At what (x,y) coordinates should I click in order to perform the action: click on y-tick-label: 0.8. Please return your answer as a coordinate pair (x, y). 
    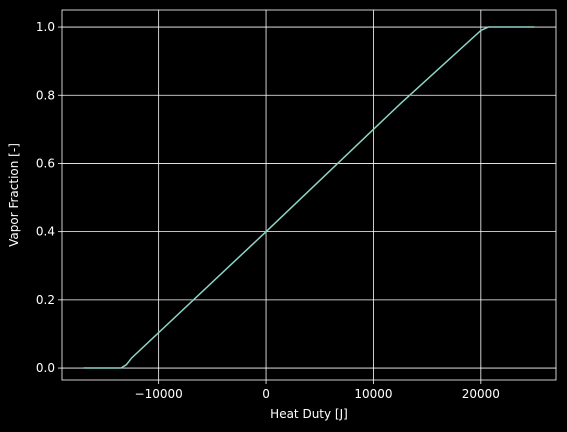
    Looking at the image, I should click on (45, 95).